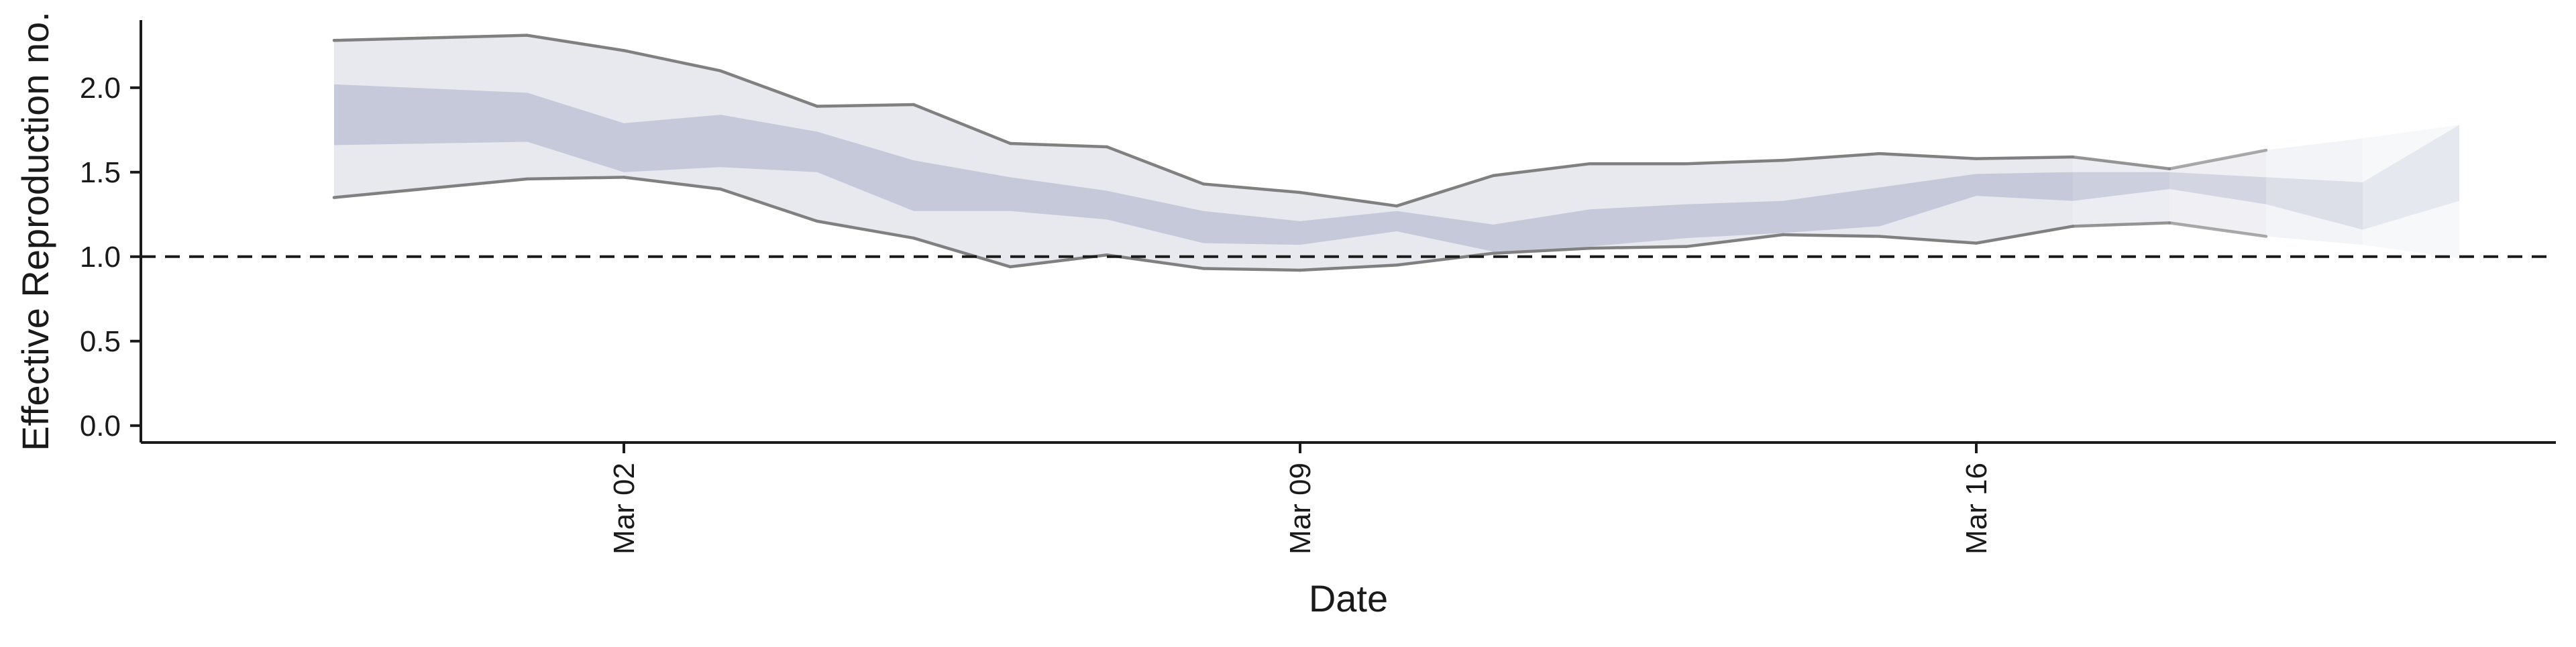  Describe the element at coordinates (1348, 598) in the screenshot. I see `x-axis-title: Date` at that location.